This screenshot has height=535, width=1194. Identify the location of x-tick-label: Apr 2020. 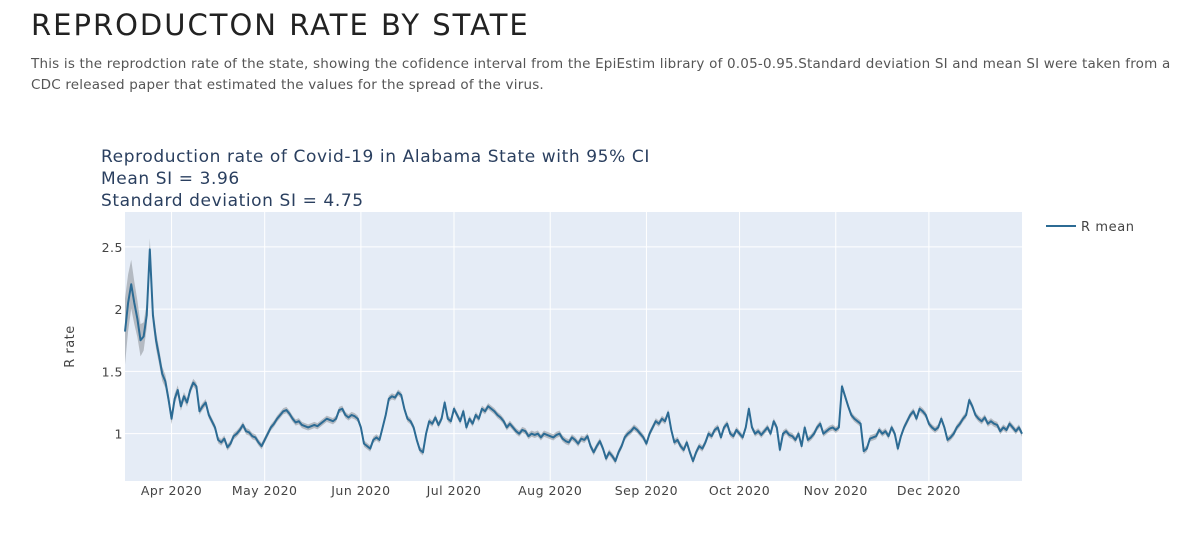
(171, 490).